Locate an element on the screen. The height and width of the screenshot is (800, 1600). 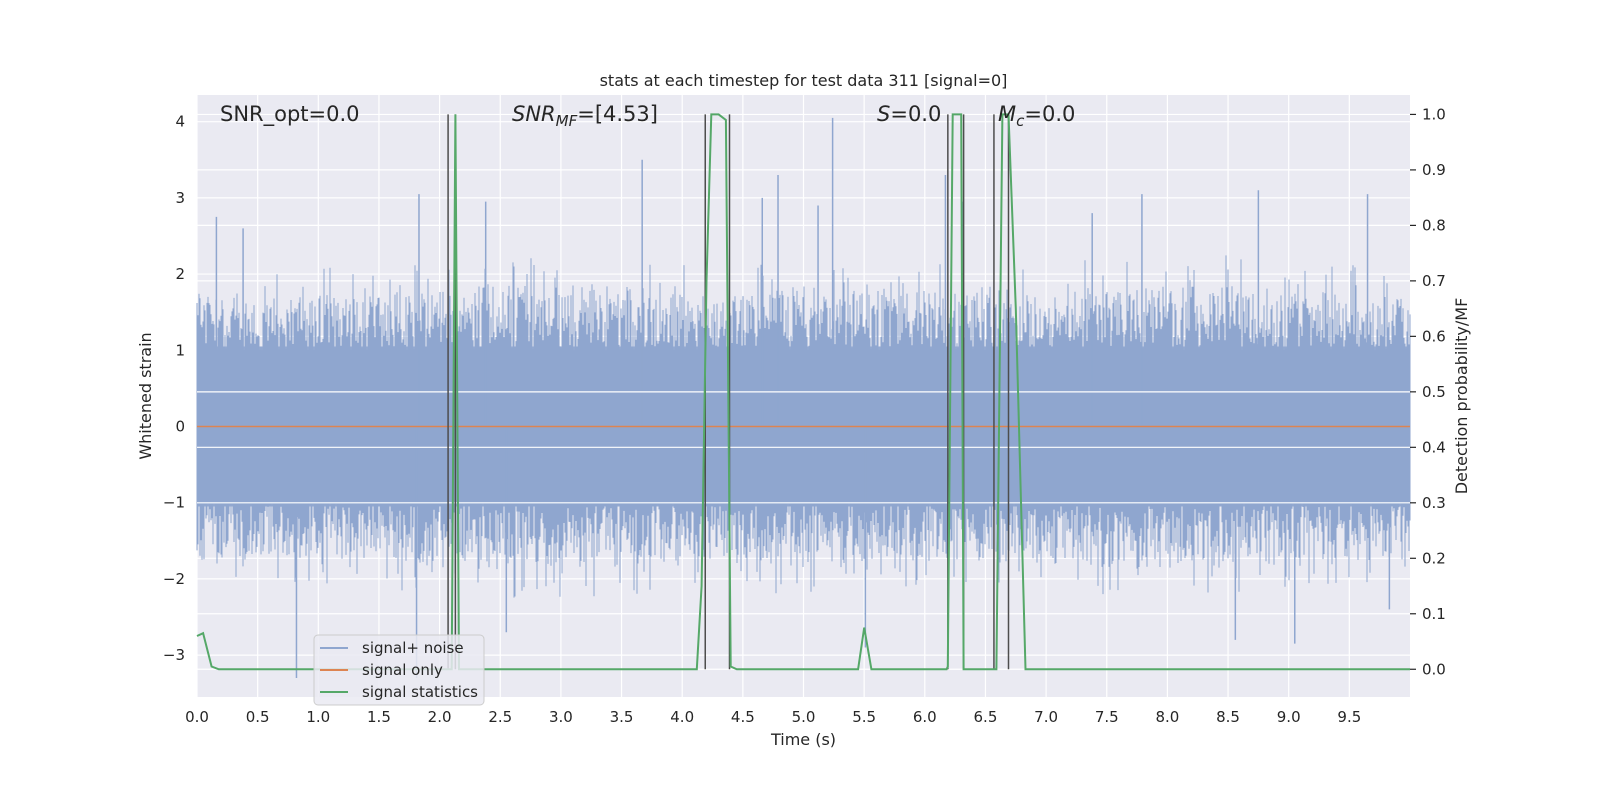
x-tick-label: 8.0 is located at coordinates (1167, 717).